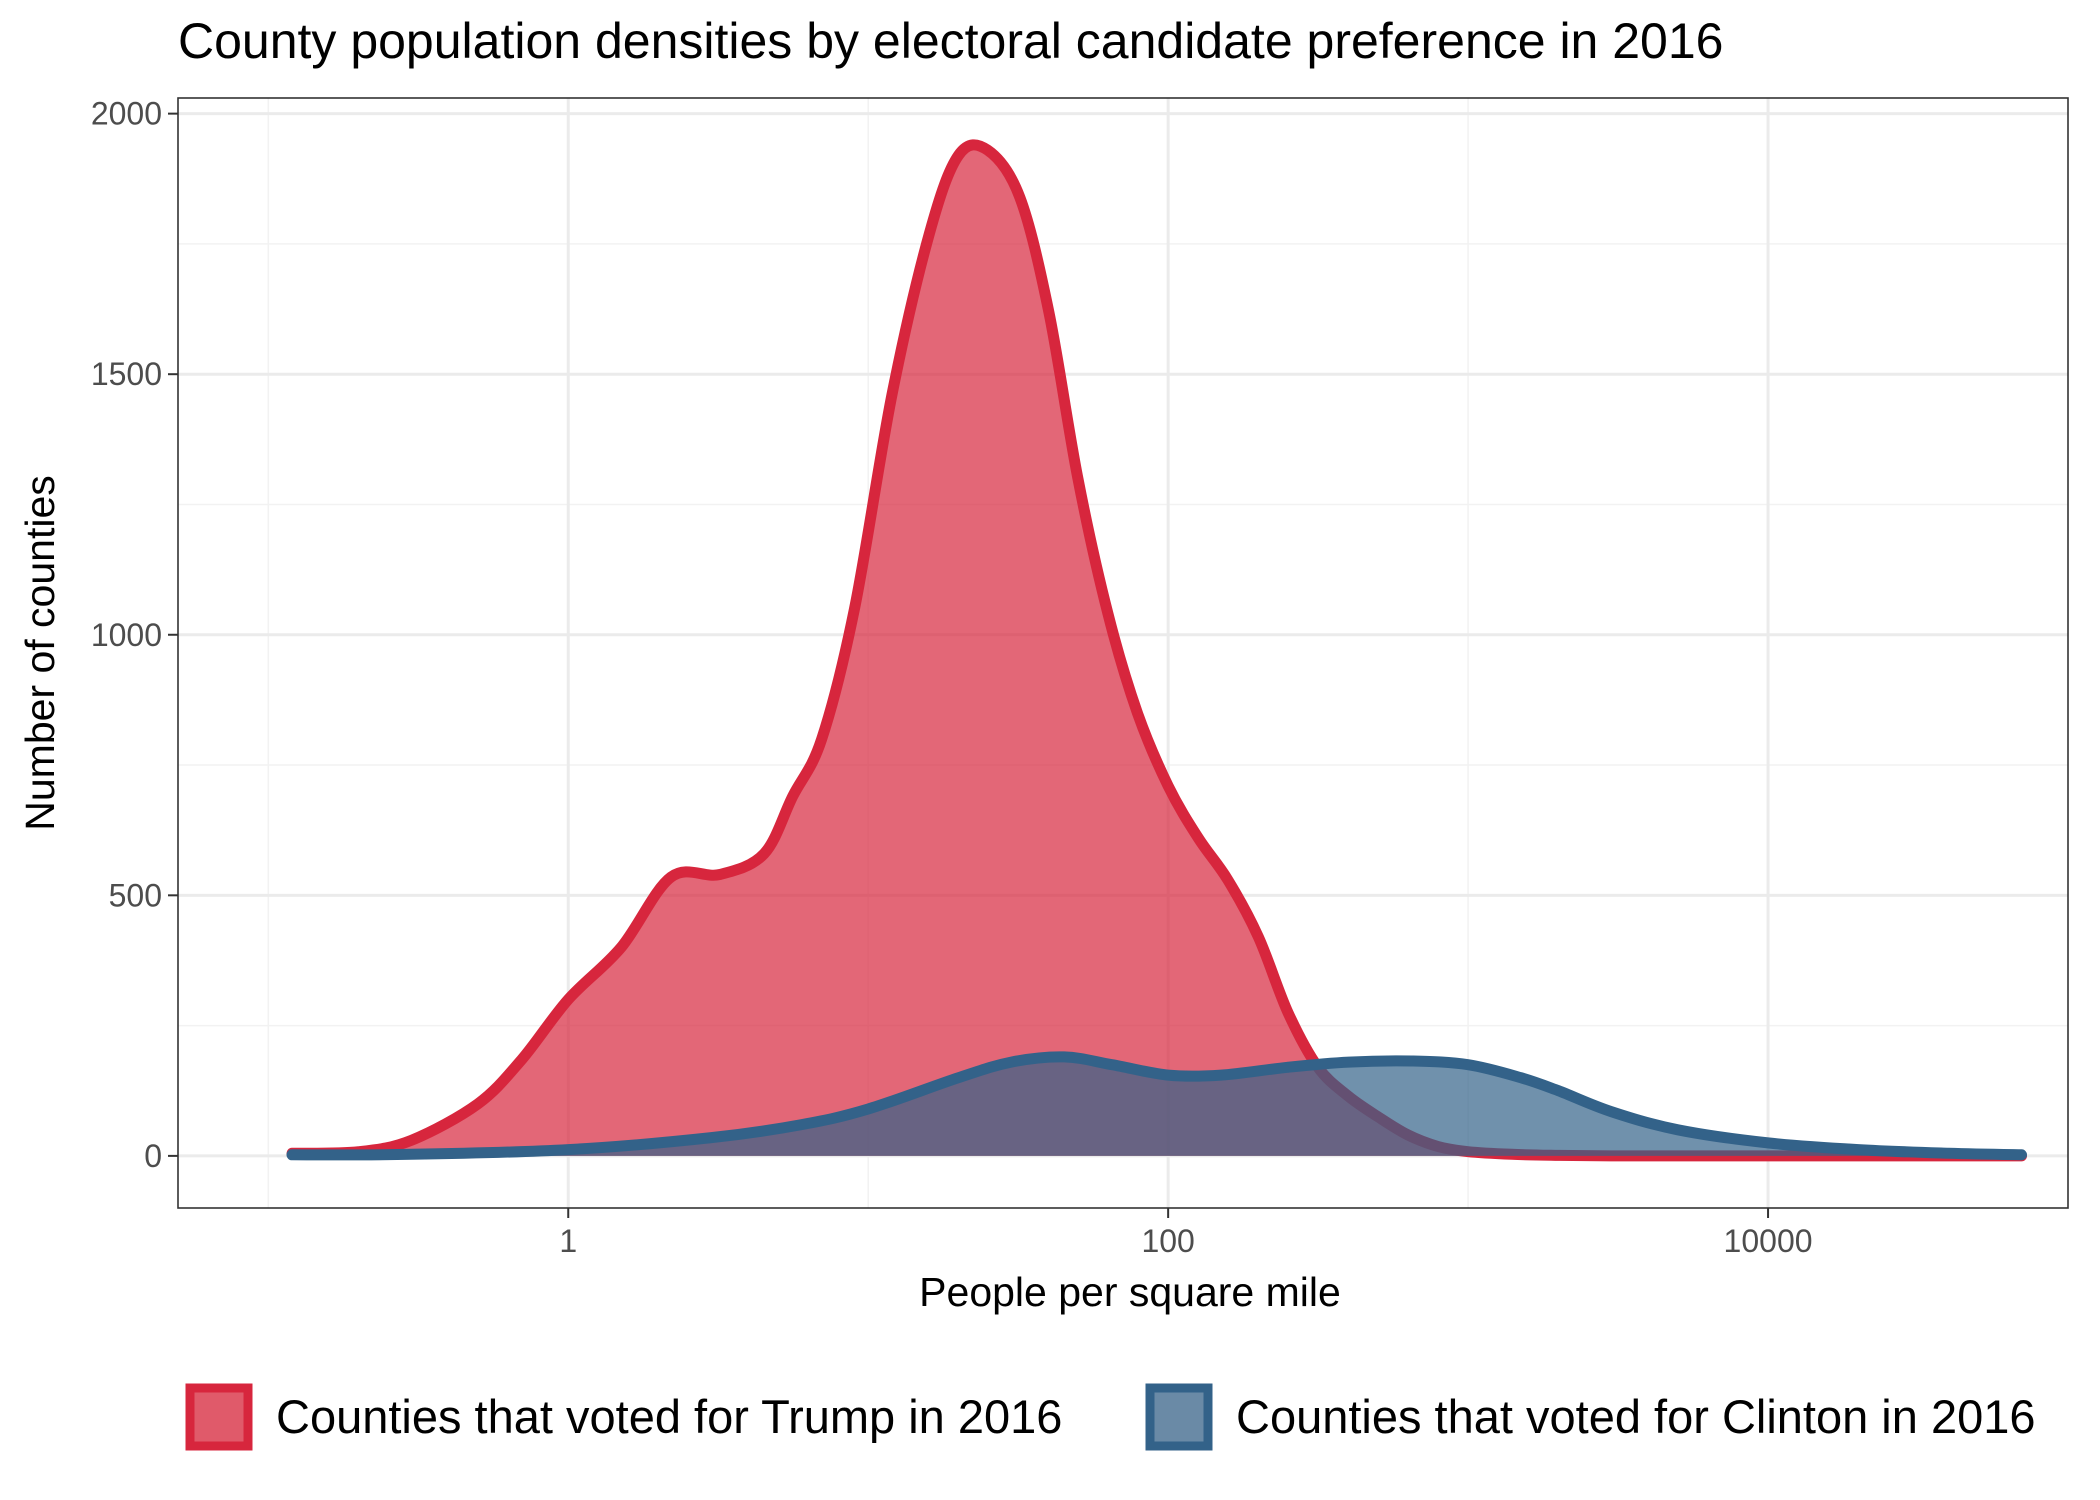 The width and height of the screenshot is (2100, 1500). What do you see at coordinates (135, 895) in the screenshot?
I see `y-tick-label-1: 500` at bounding box center [135, 895].